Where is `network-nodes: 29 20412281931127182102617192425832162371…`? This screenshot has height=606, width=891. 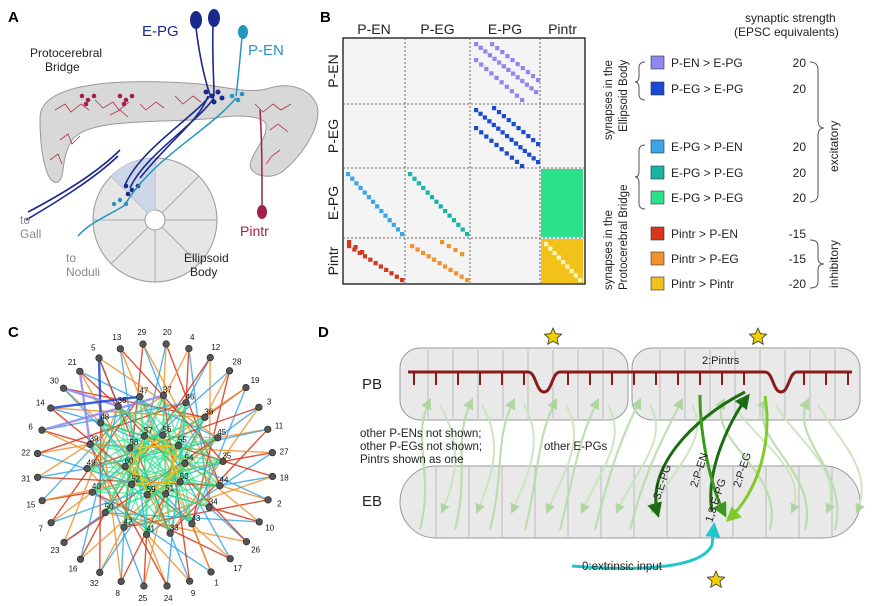 network-nodes: 29 20412281931127182102617192425832162371… is located at coordinates (155, 465).